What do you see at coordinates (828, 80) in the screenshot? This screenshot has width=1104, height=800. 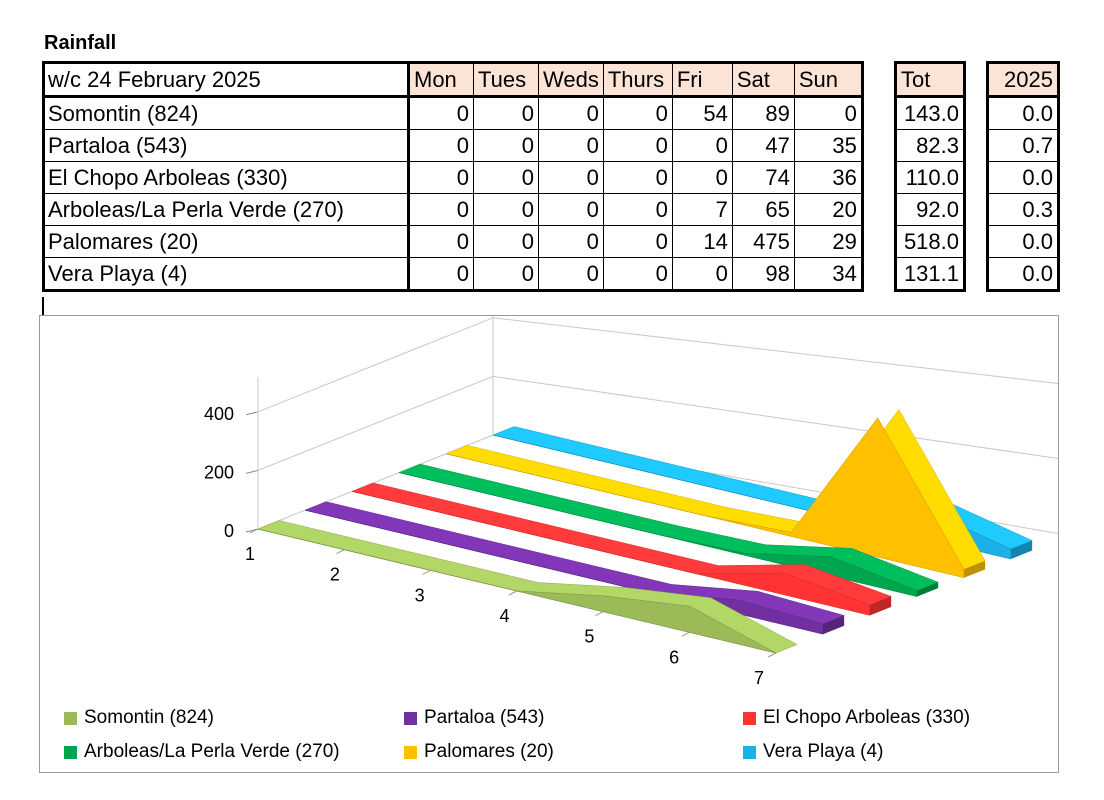 I see `header-sun: Sun` at bounding box center [828, 80].